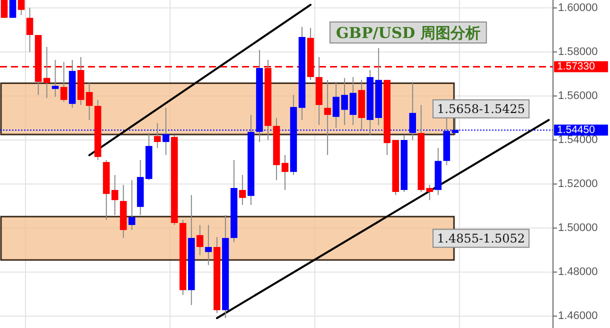 This screenshot has width=610, height=328. What do you see at coordinates (578, 228) in the screenshot?
I see `y-tick-label: 1.50000` at bounding box center [578, 228].